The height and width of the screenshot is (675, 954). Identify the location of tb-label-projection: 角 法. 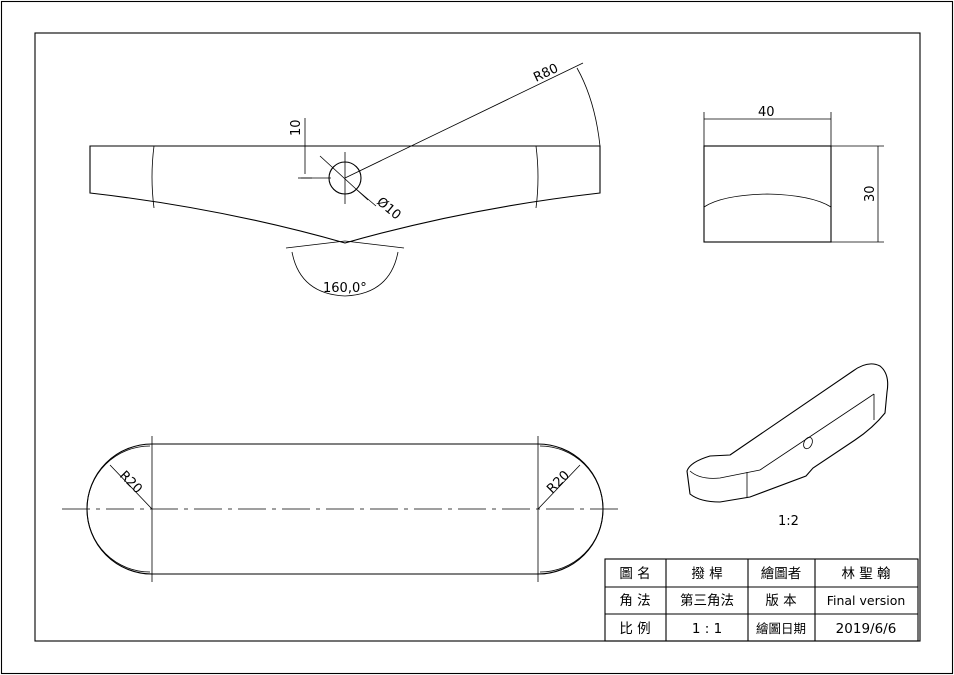
(634, 601).